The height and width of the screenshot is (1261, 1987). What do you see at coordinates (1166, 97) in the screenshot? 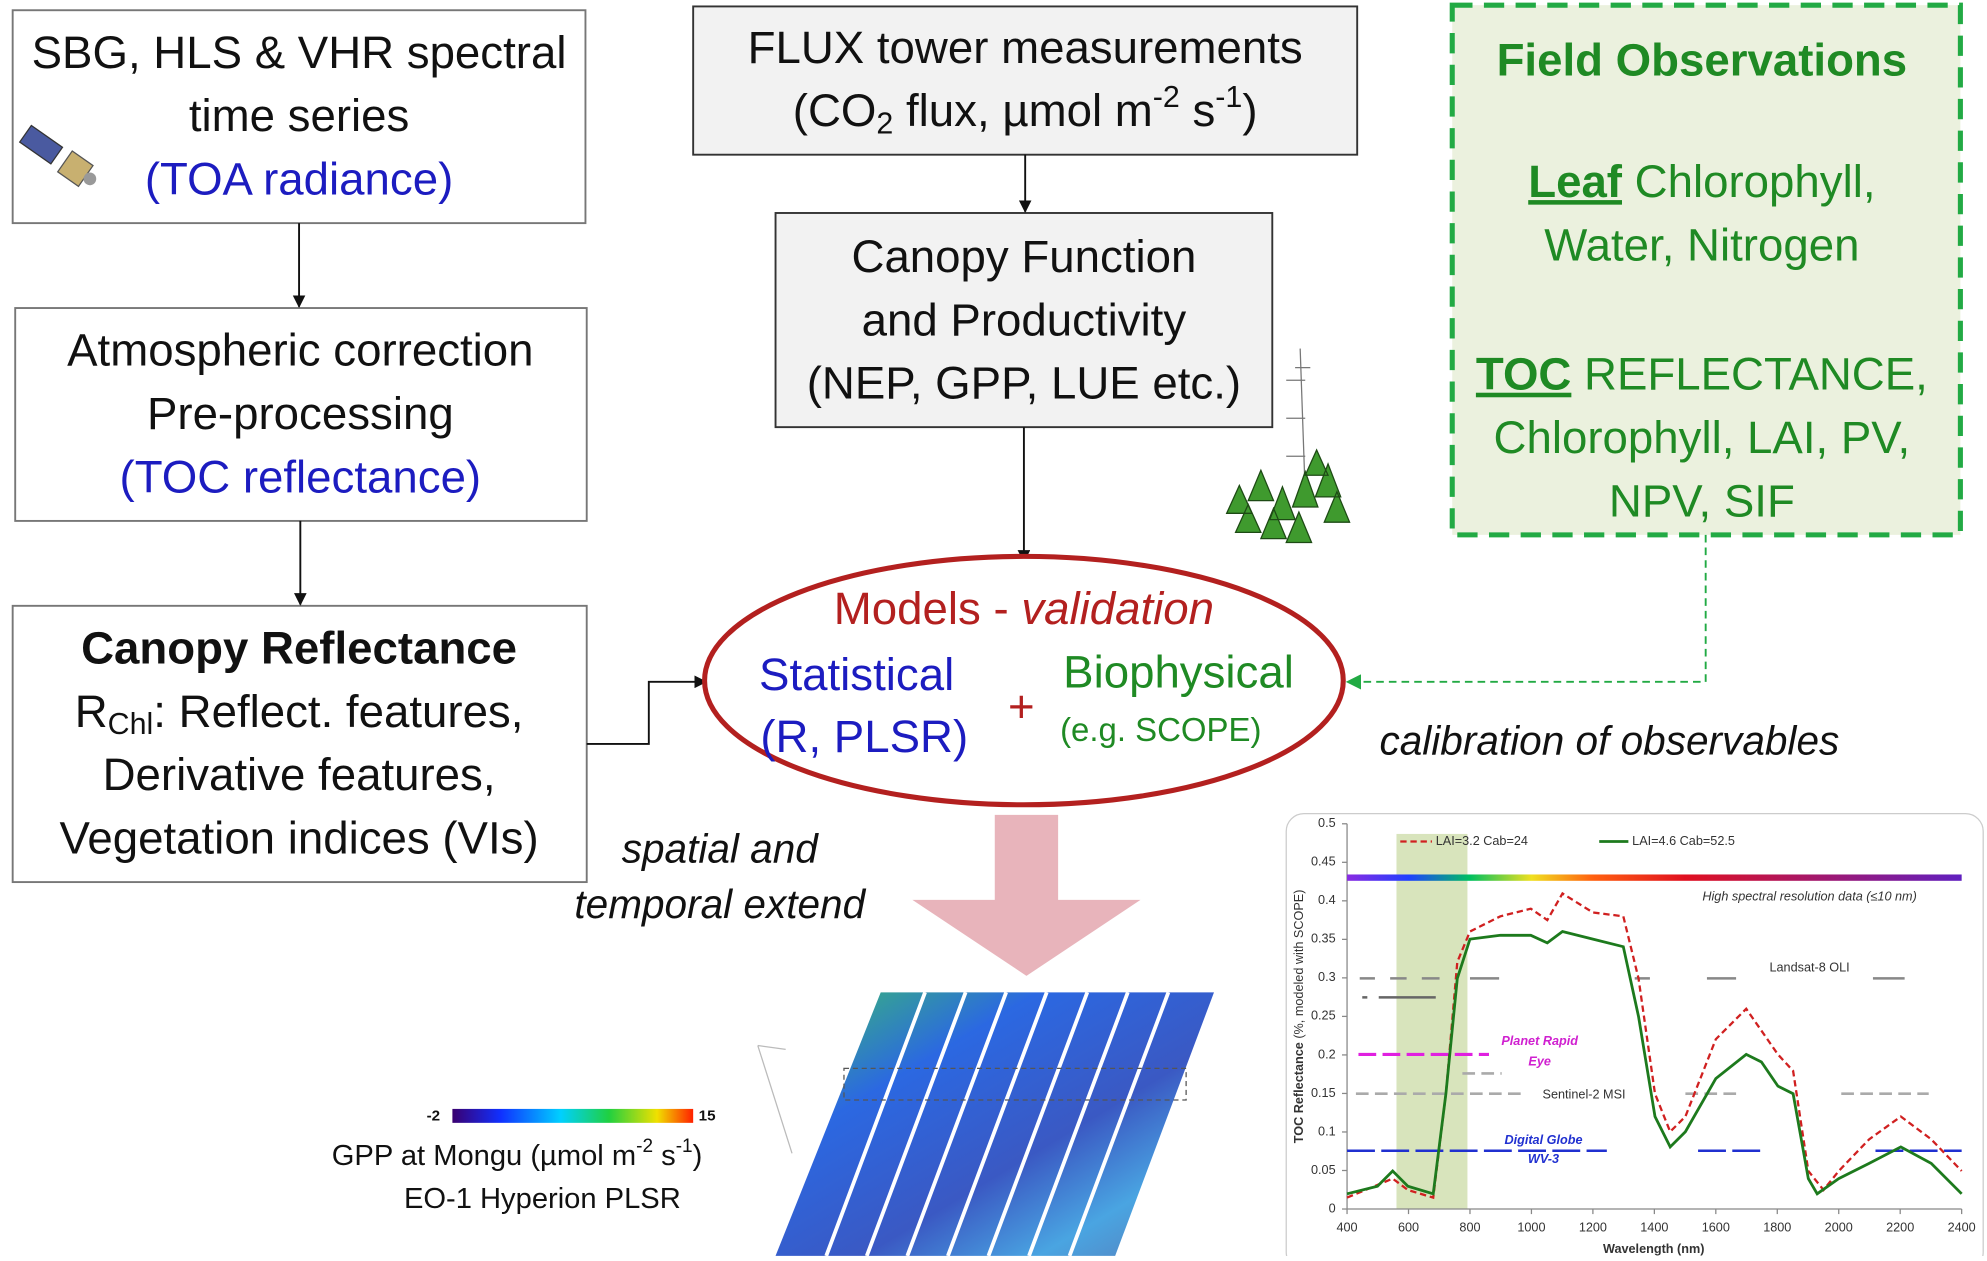
I see `superscript: -2` at bounding box center [1166, 97].